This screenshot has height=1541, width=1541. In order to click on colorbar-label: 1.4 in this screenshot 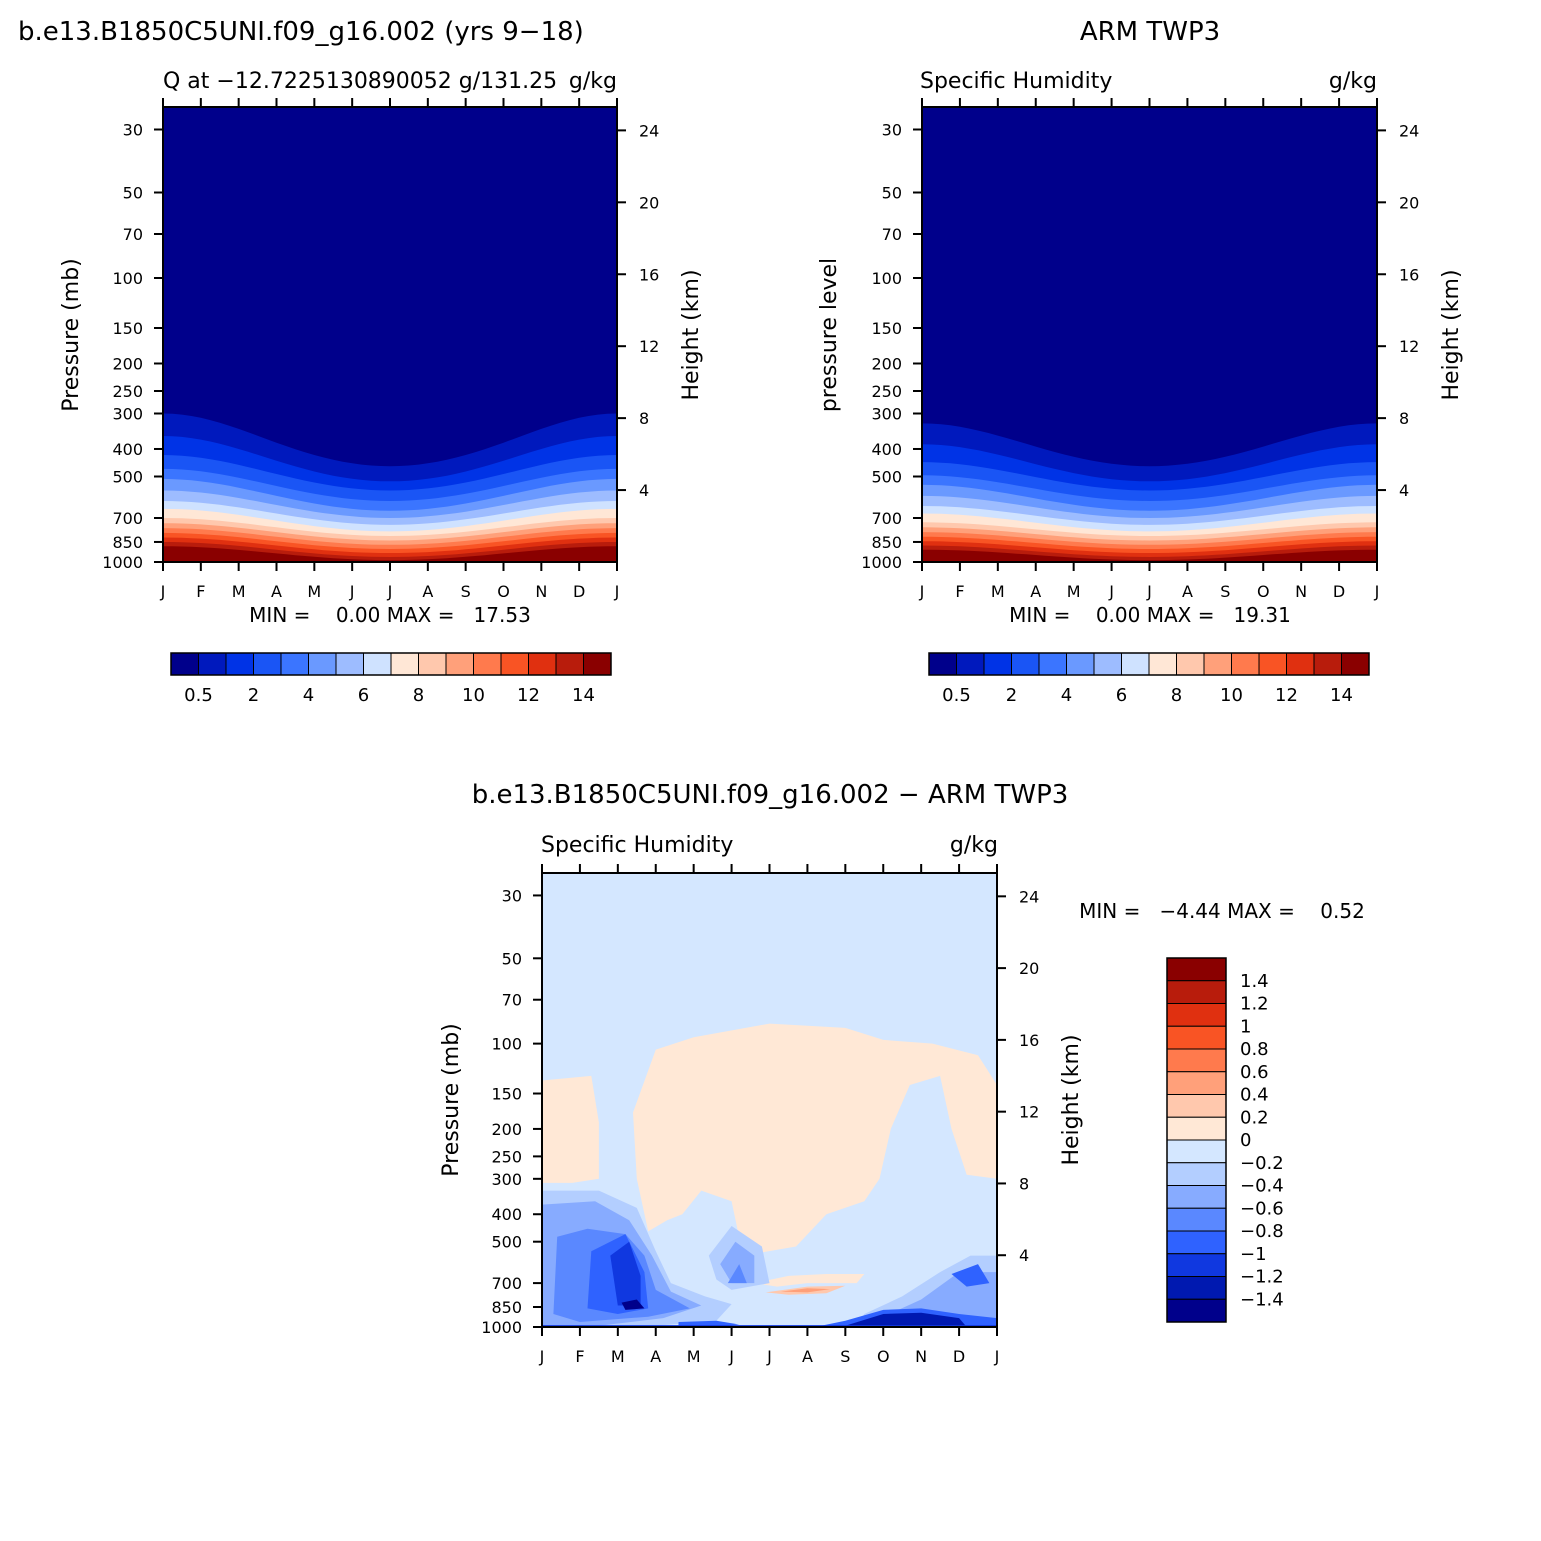, I will do `click(1254, 981)`.